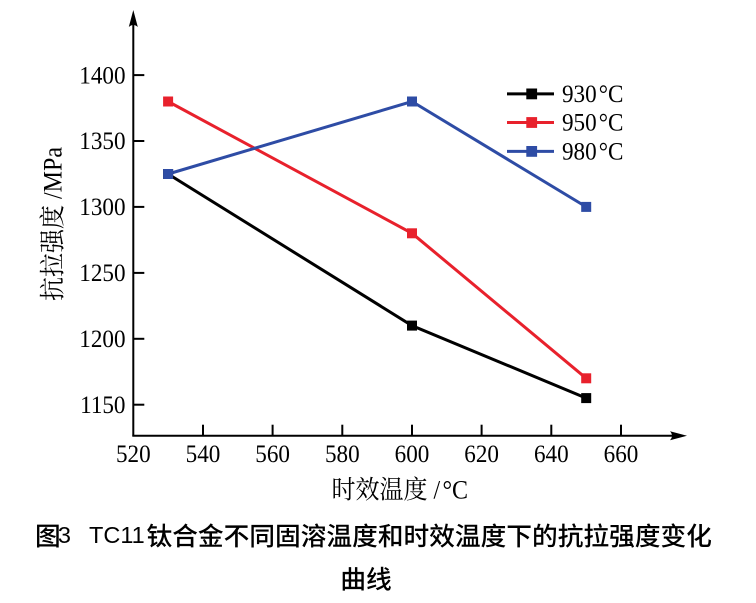 The image size is (756, 603). Describe the element at coordinates (579, 123) in the screenshot. I see `svg-text: 950` at that location.